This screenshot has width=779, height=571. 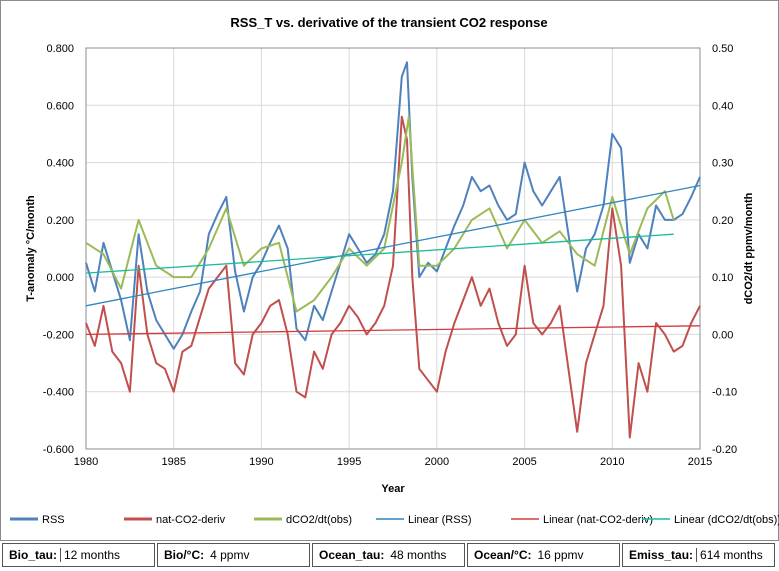 I want to click on y-tick-label: 0.600, so click(x=60, y=106).